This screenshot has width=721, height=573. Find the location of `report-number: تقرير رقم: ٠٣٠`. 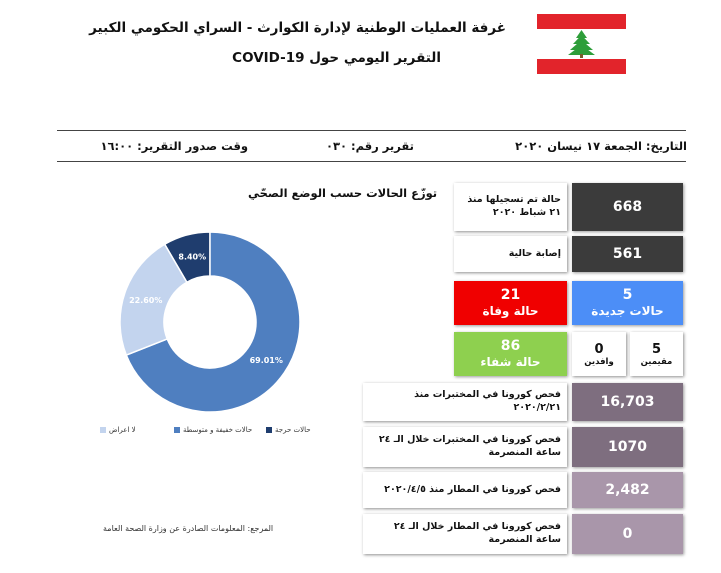

report-number: تقرير رقم: ٠٣٠ is located at coordinates (369, 146).